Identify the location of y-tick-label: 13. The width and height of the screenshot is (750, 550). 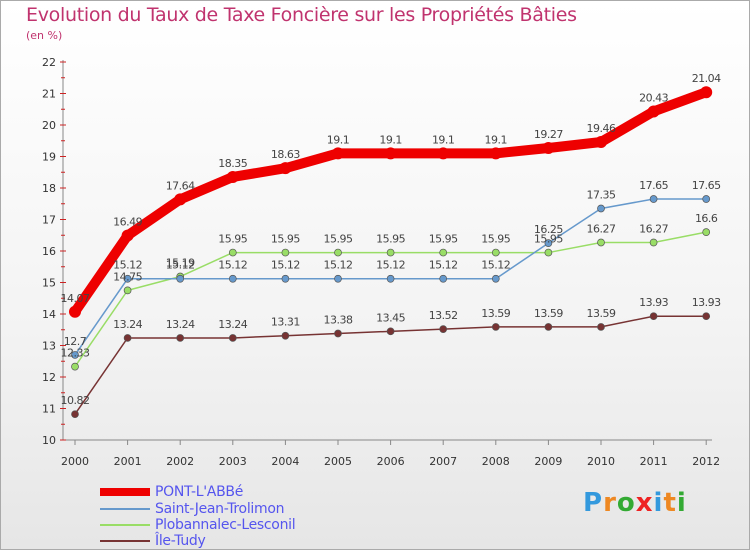
(49, 346).